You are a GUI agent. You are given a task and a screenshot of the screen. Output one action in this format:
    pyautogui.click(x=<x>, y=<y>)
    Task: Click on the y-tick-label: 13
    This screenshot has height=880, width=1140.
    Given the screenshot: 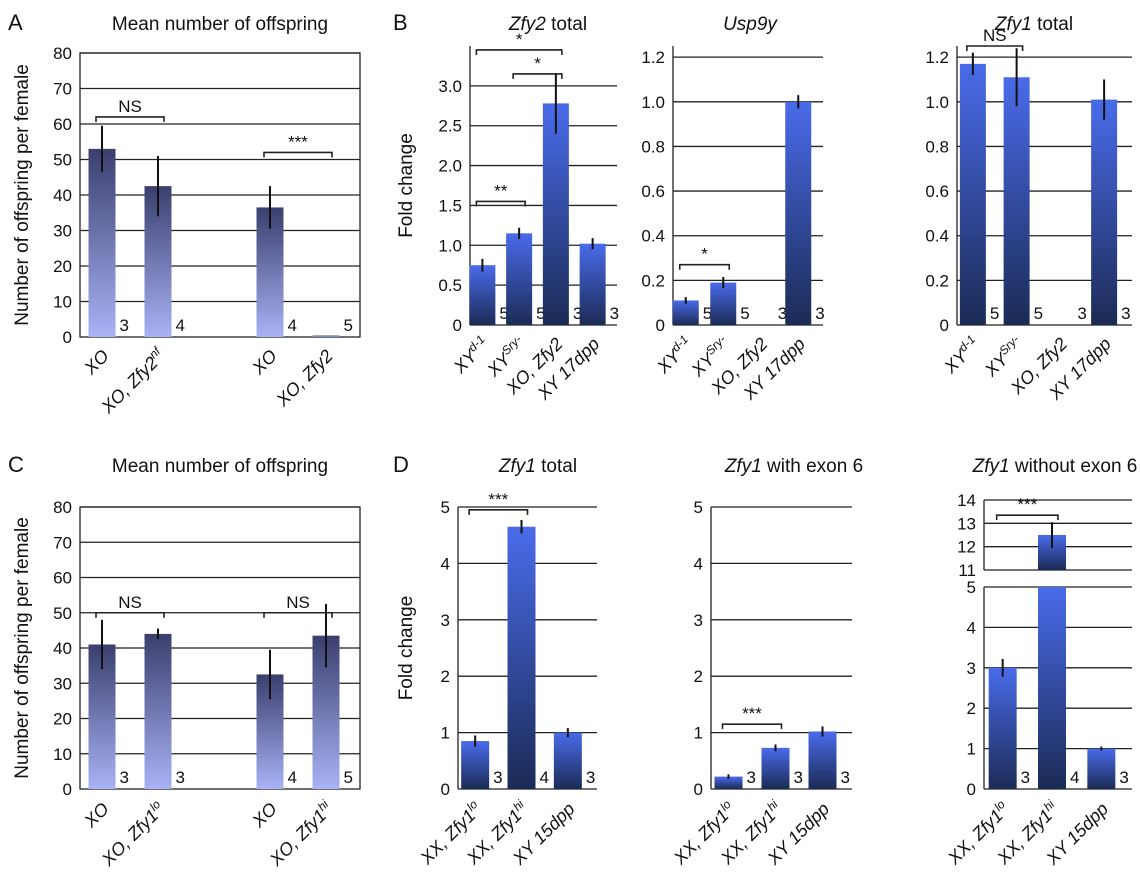 What is the action you would take?
    pyautogui.click(x=966, y=523)
    